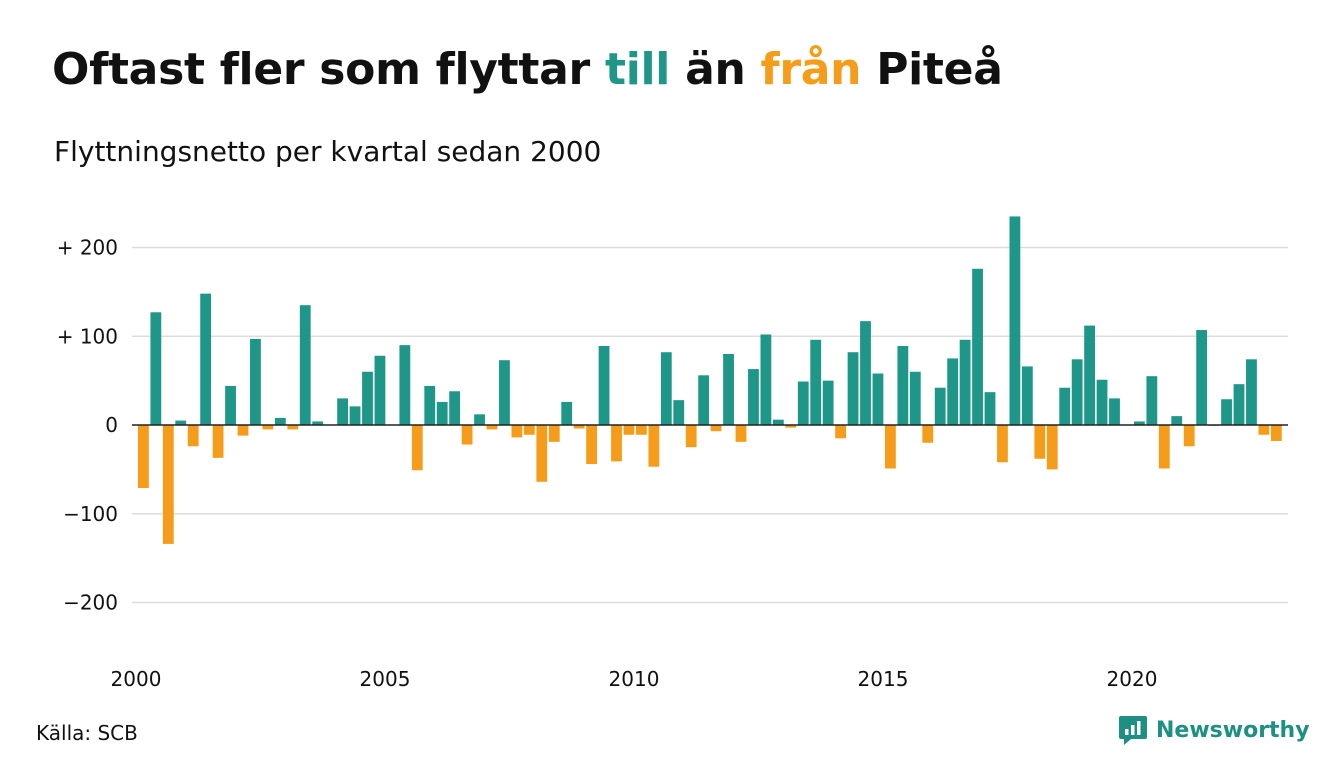 This screenshot has width=1340, height=780. What do you see at coordinates (878, 399) in the screenshot?
I see `bar-2014-k4` at bounding box center [878, 399].